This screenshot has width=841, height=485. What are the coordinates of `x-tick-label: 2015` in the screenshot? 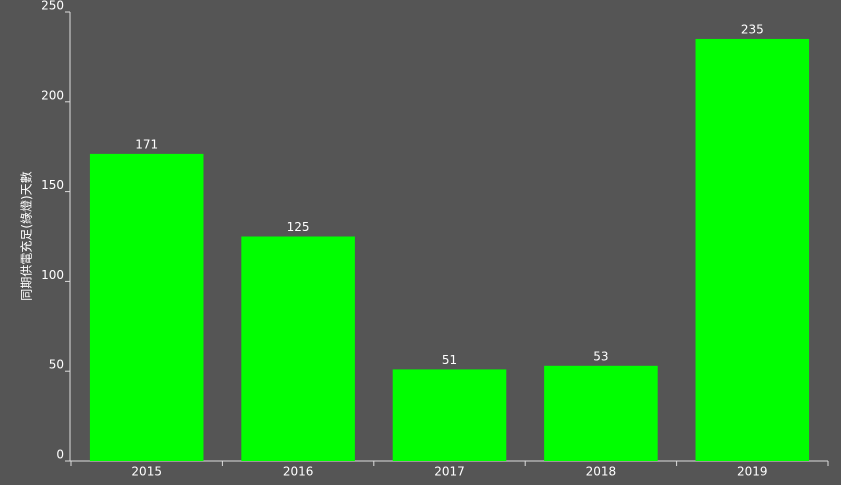 It's located at (146, 472).